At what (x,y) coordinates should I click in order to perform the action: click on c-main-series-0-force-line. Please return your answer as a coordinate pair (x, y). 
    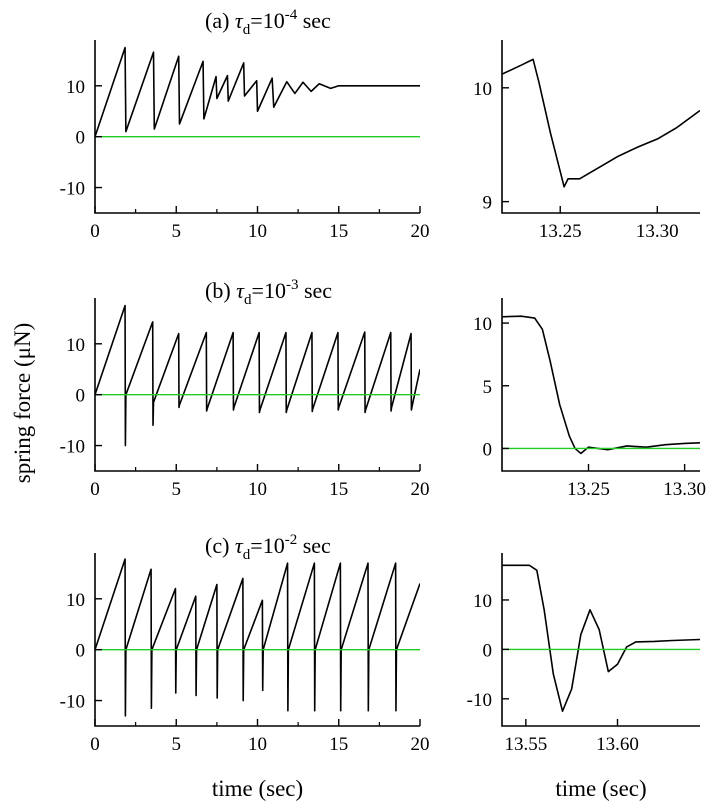
    Looking at the image, I should click on (257, 637).